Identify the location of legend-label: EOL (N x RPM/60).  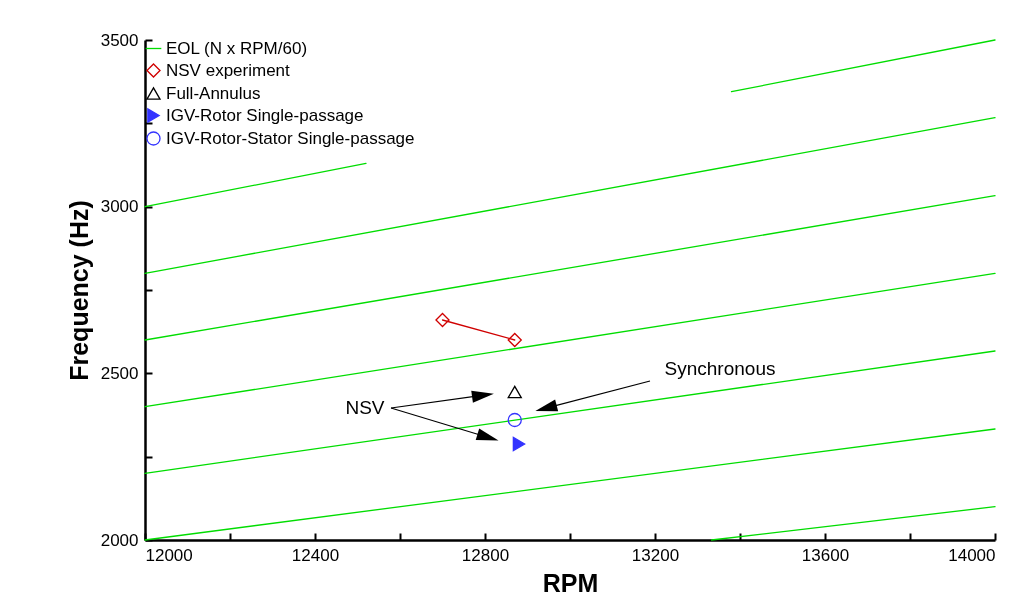
(237, 48).